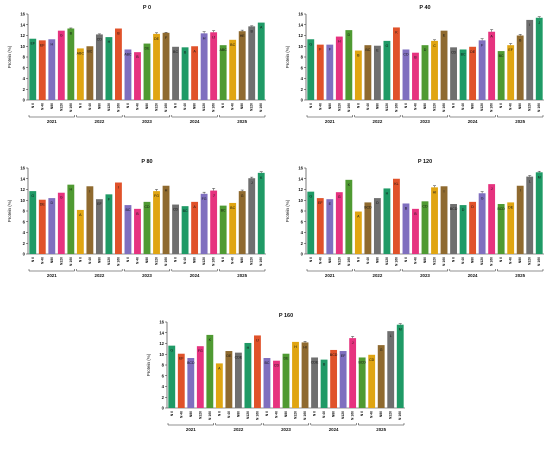  Describe the element at coordinates (239, 358) in the screenshot. I see `bar-label: CDE` at that location.